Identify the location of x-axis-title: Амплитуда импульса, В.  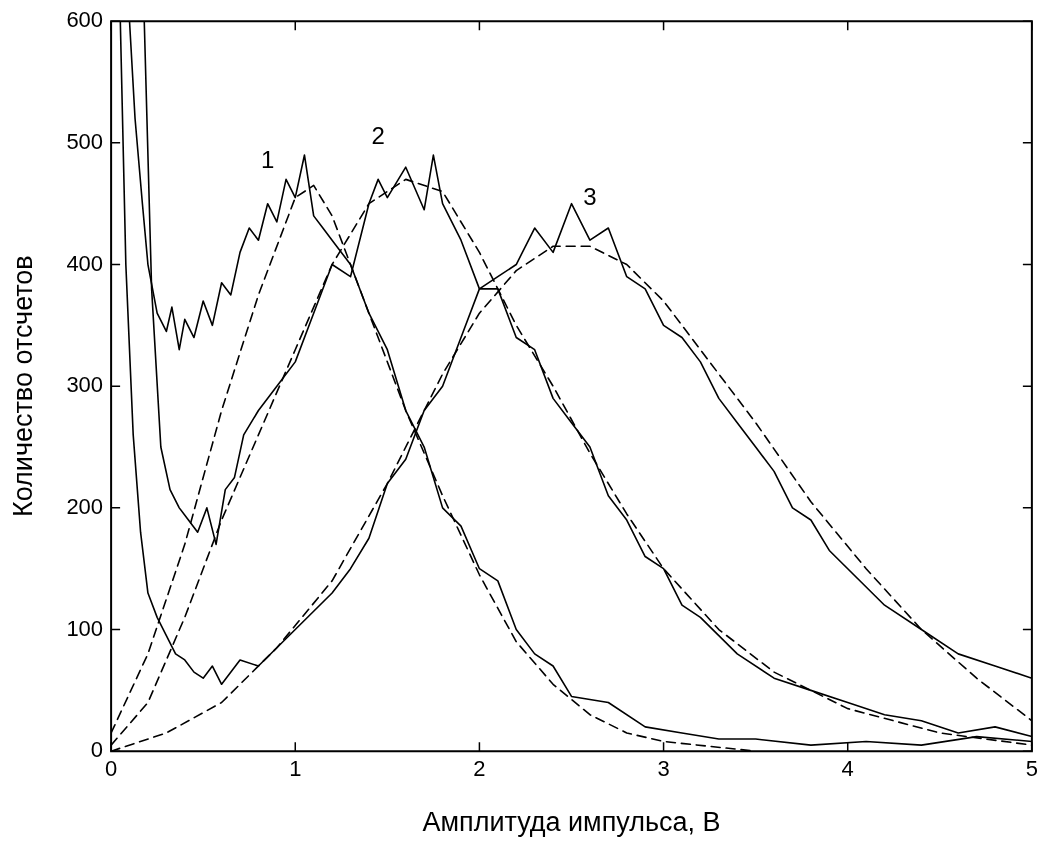
(571, 822).